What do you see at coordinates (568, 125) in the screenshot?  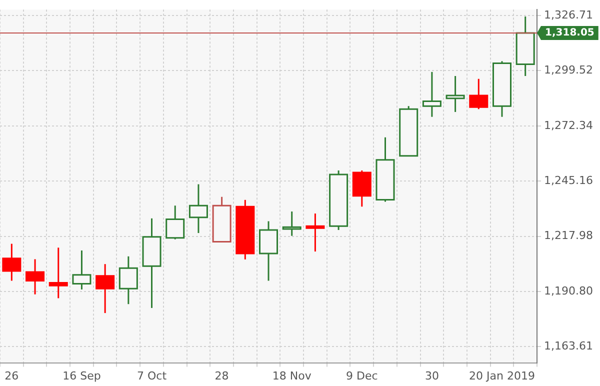 I see `y-tick-label: 1,272.34` at bounding box center [568, 125].